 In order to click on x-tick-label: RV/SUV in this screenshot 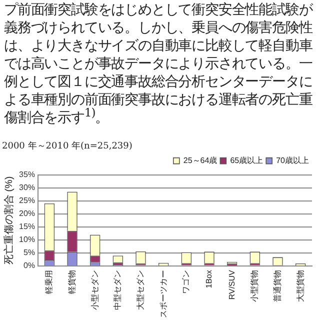, I will do `click(231, 284)`.